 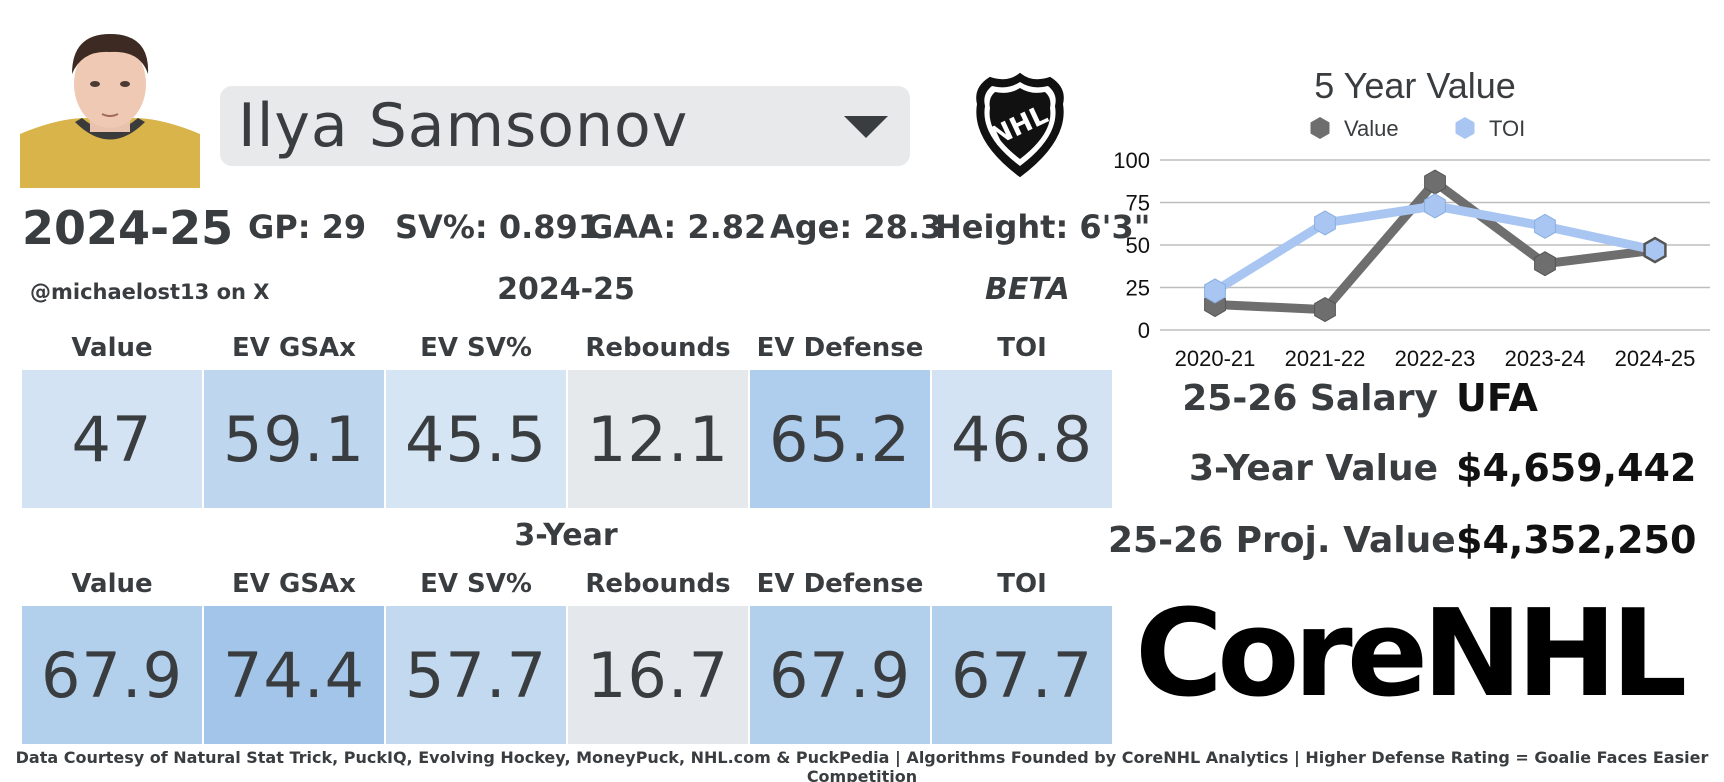 I want to click on metric-box: 59.1, so click(x=294, y=439).